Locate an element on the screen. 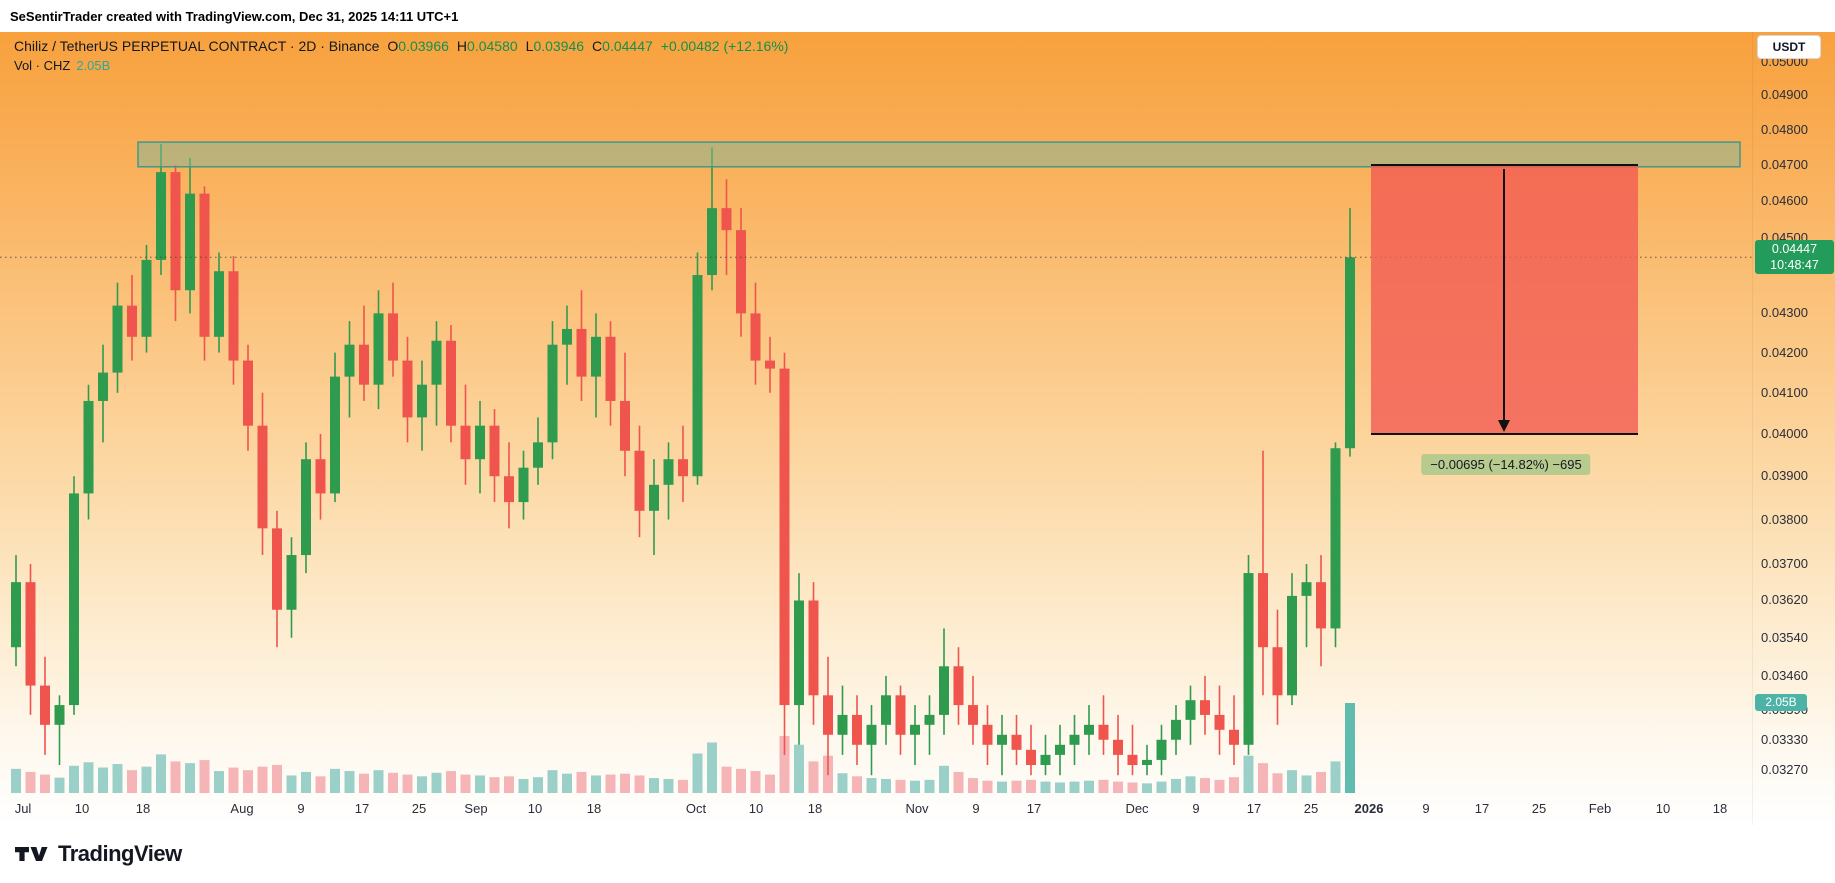 The width and height of the screenshot is (1835, 883). last-price-value: 0.04447 is located at coordinates (1794, 249).